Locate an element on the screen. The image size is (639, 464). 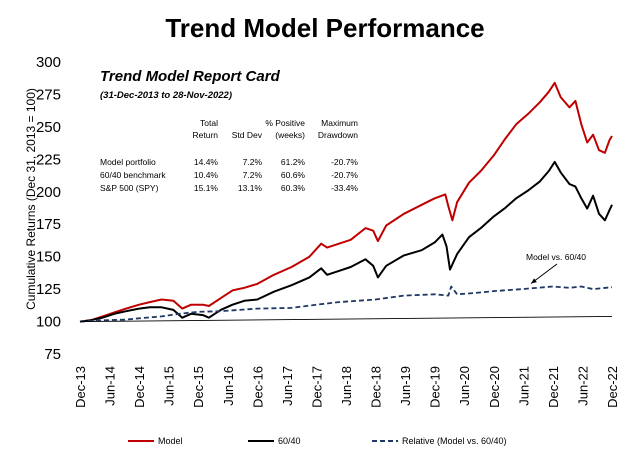
y-tick-label: 225 is located at coordinates (48, 159).